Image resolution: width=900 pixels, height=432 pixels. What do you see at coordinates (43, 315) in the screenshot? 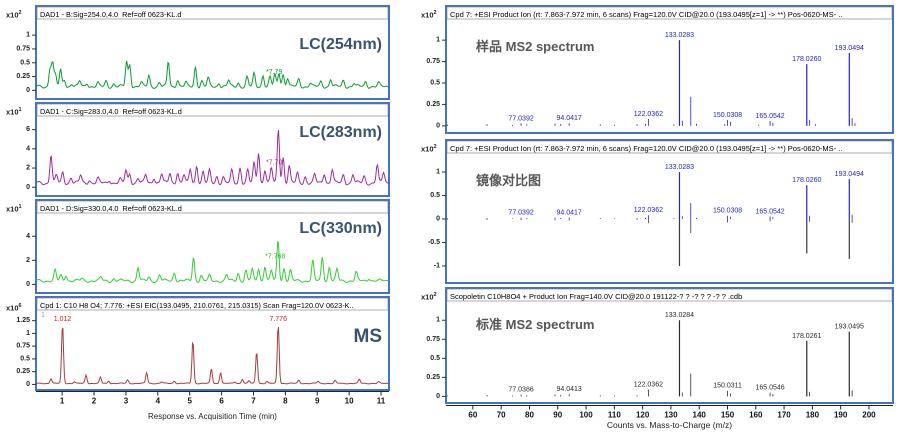
I see `compound-marker: 1` at bounding box center [43, 315].